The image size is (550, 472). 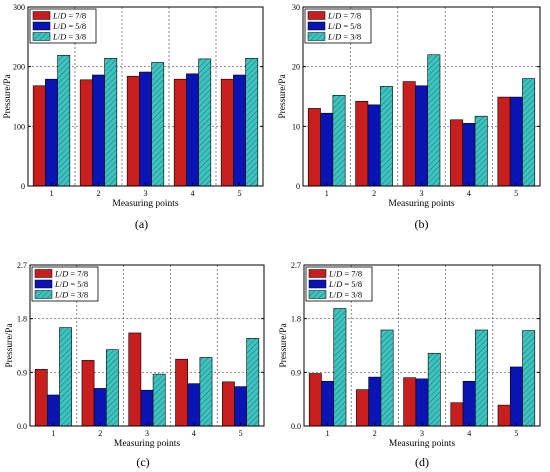 I want to click on y-tick-label: 2.7, so click(x=22, y=265).